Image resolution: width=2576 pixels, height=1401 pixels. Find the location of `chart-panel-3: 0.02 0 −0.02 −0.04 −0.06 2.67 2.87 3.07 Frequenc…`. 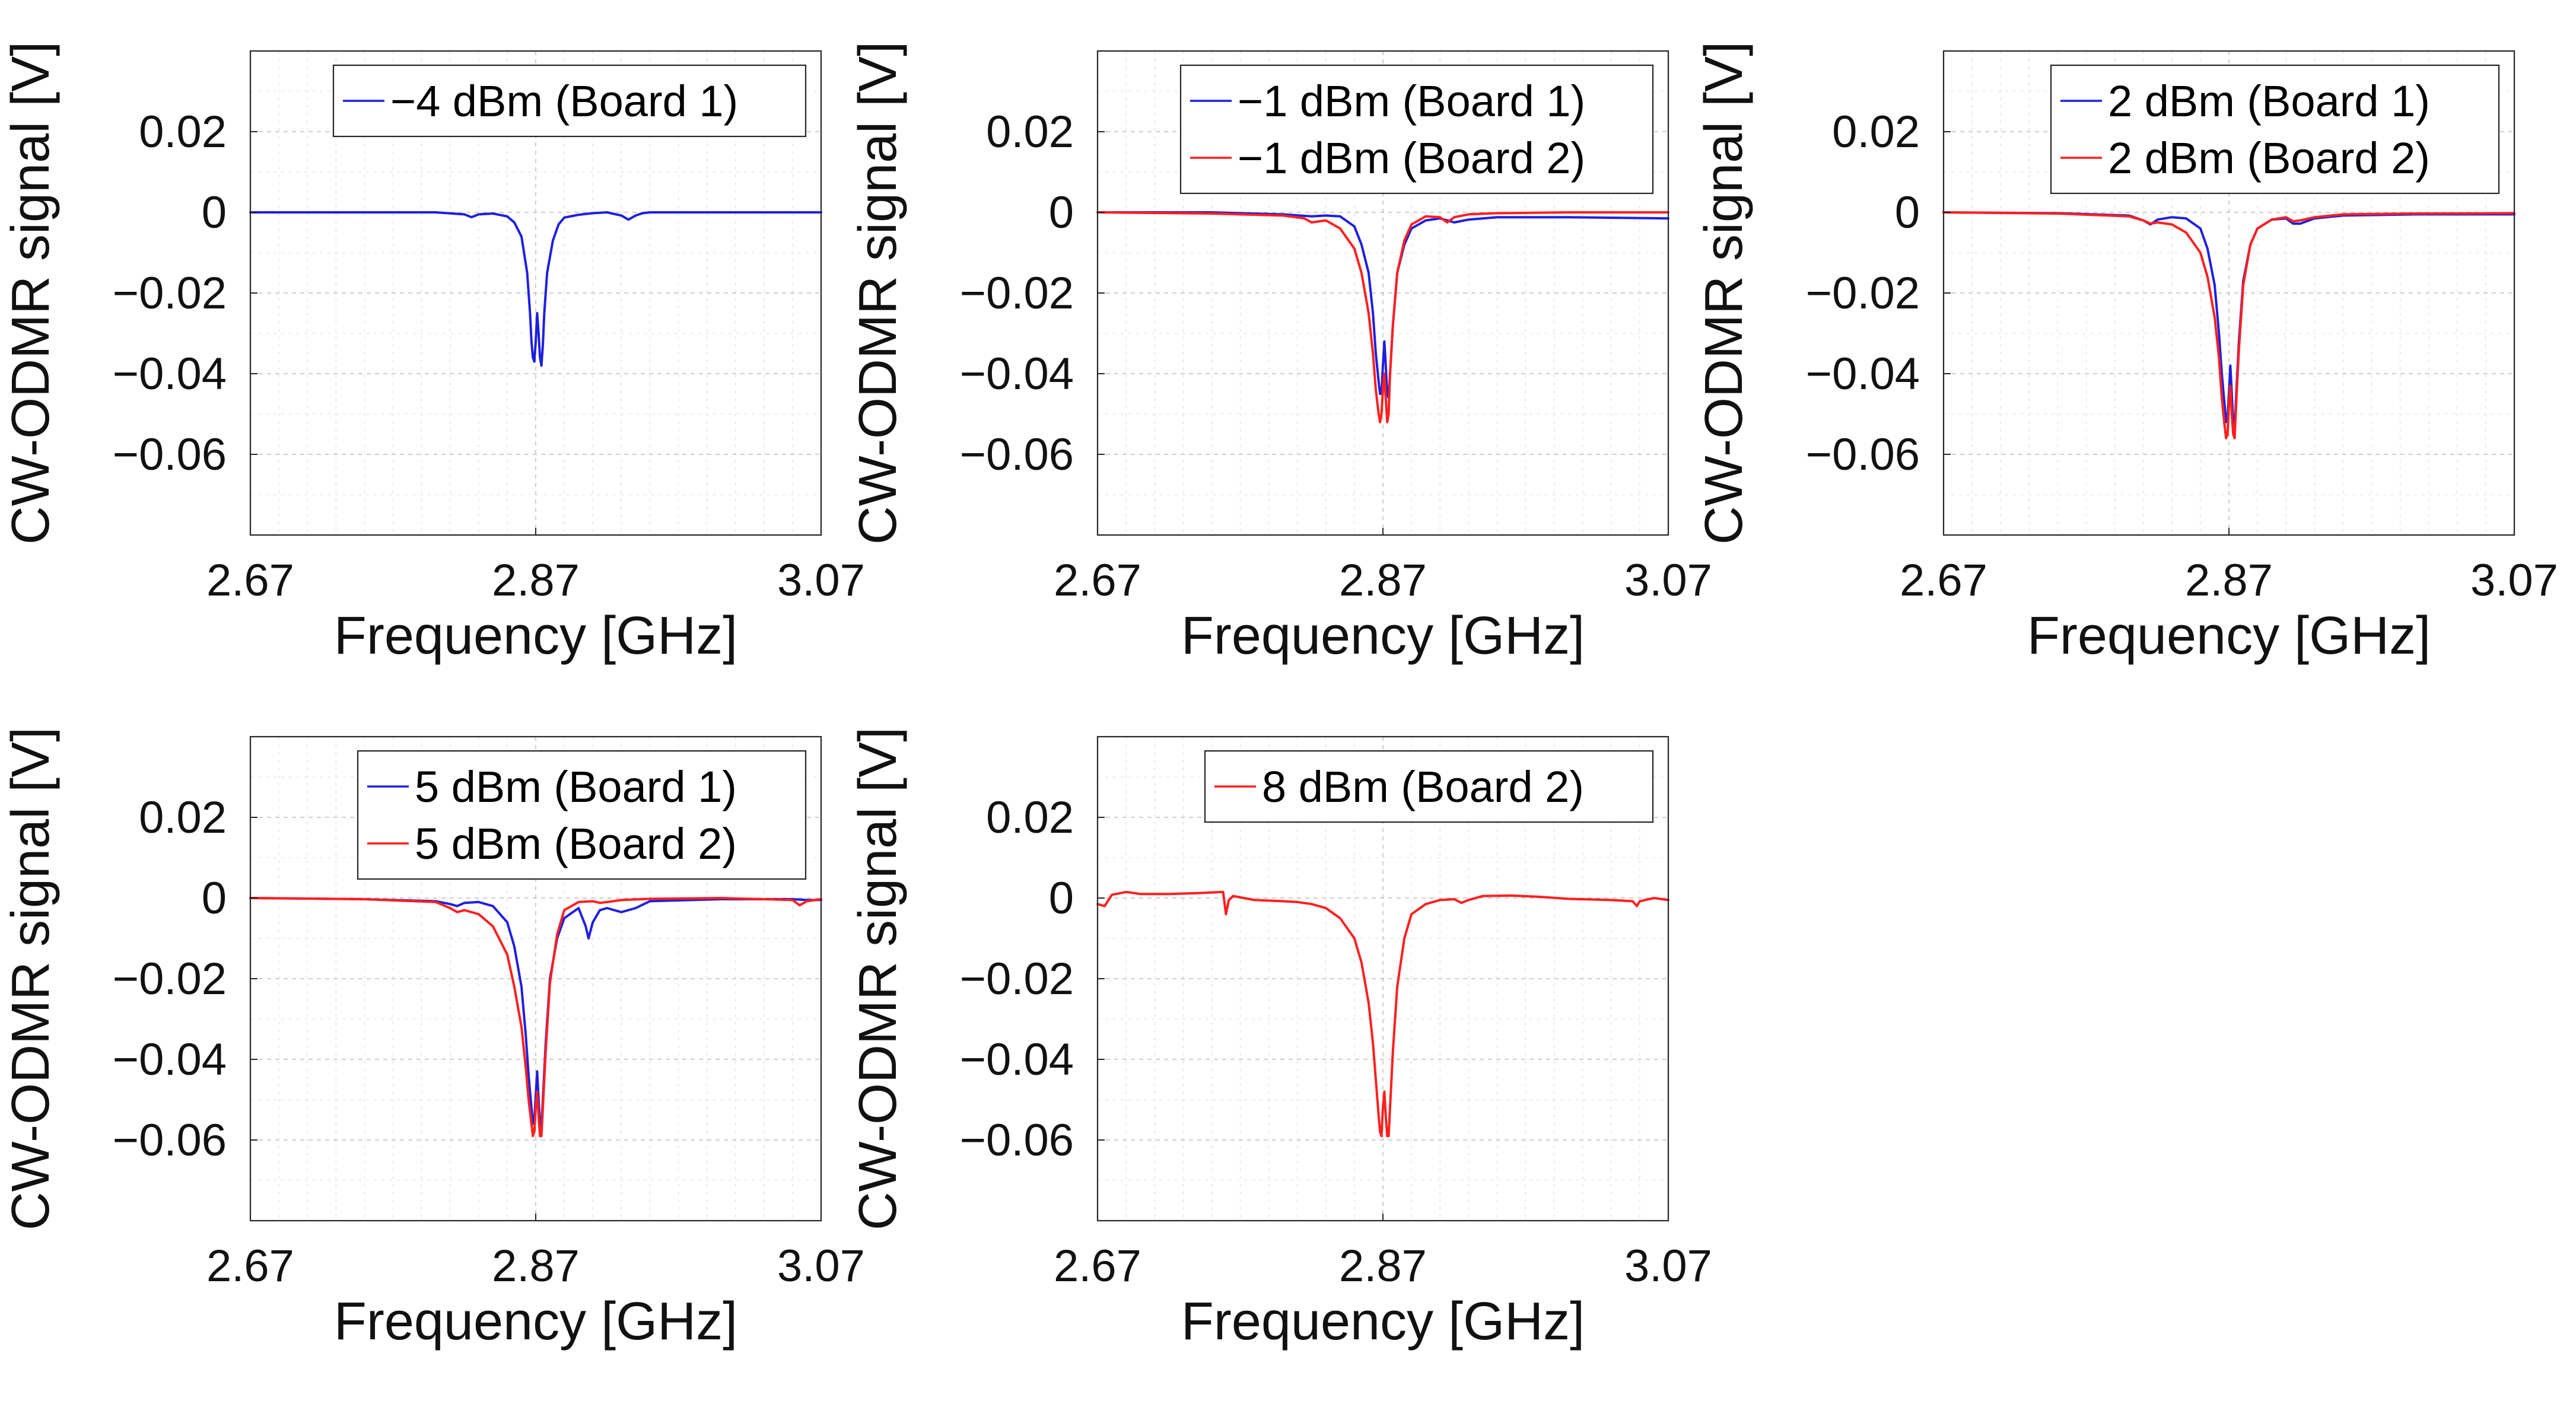

chart-panel-3: 0.02 0 −0.02 −0.04 −0.06 2.67 2.87 3.07 Frequenc… is located at coordinates (2126, 354).